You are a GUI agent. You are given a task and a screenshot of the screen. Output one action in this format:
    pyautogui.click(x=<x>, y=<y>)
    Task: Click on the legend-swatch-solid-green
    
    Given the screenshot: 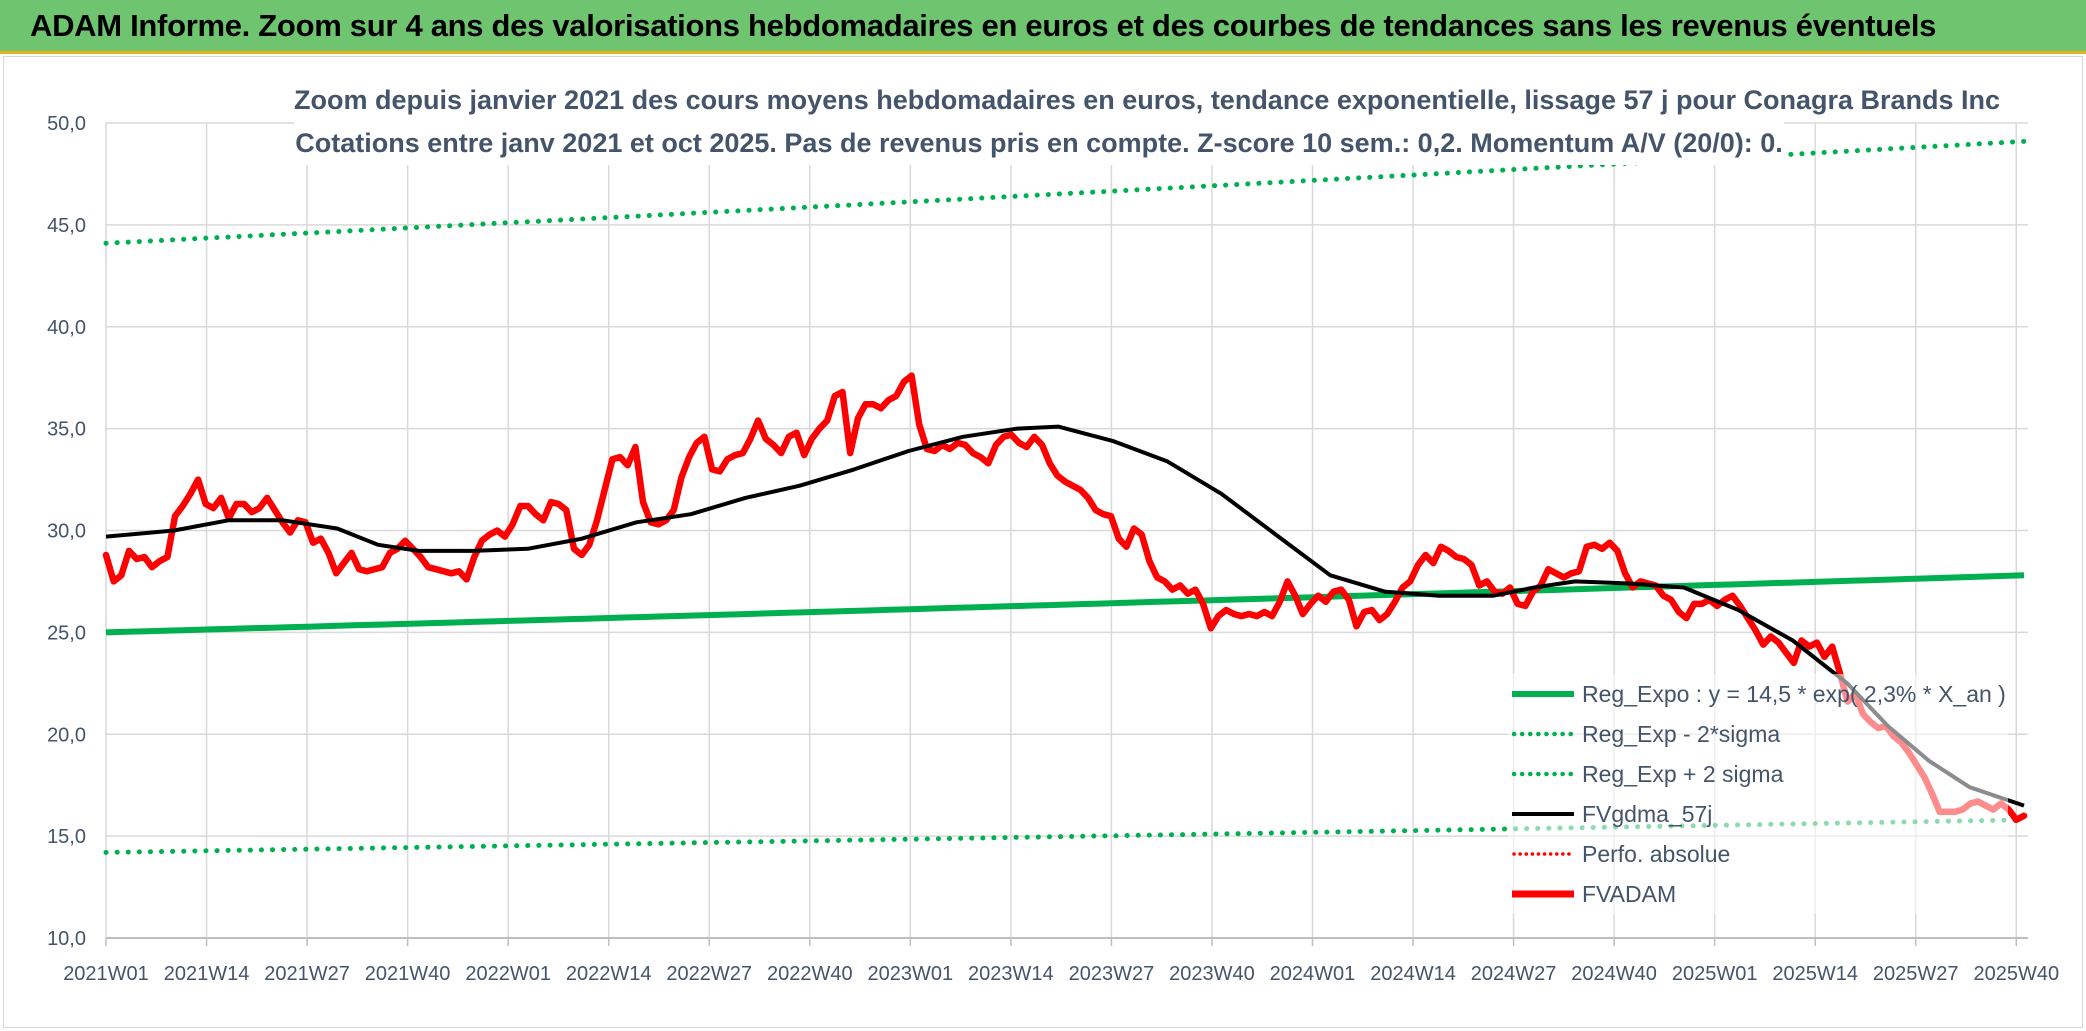 What is the action you would take?
    pyautogui.click(x=1543, y=694)
    